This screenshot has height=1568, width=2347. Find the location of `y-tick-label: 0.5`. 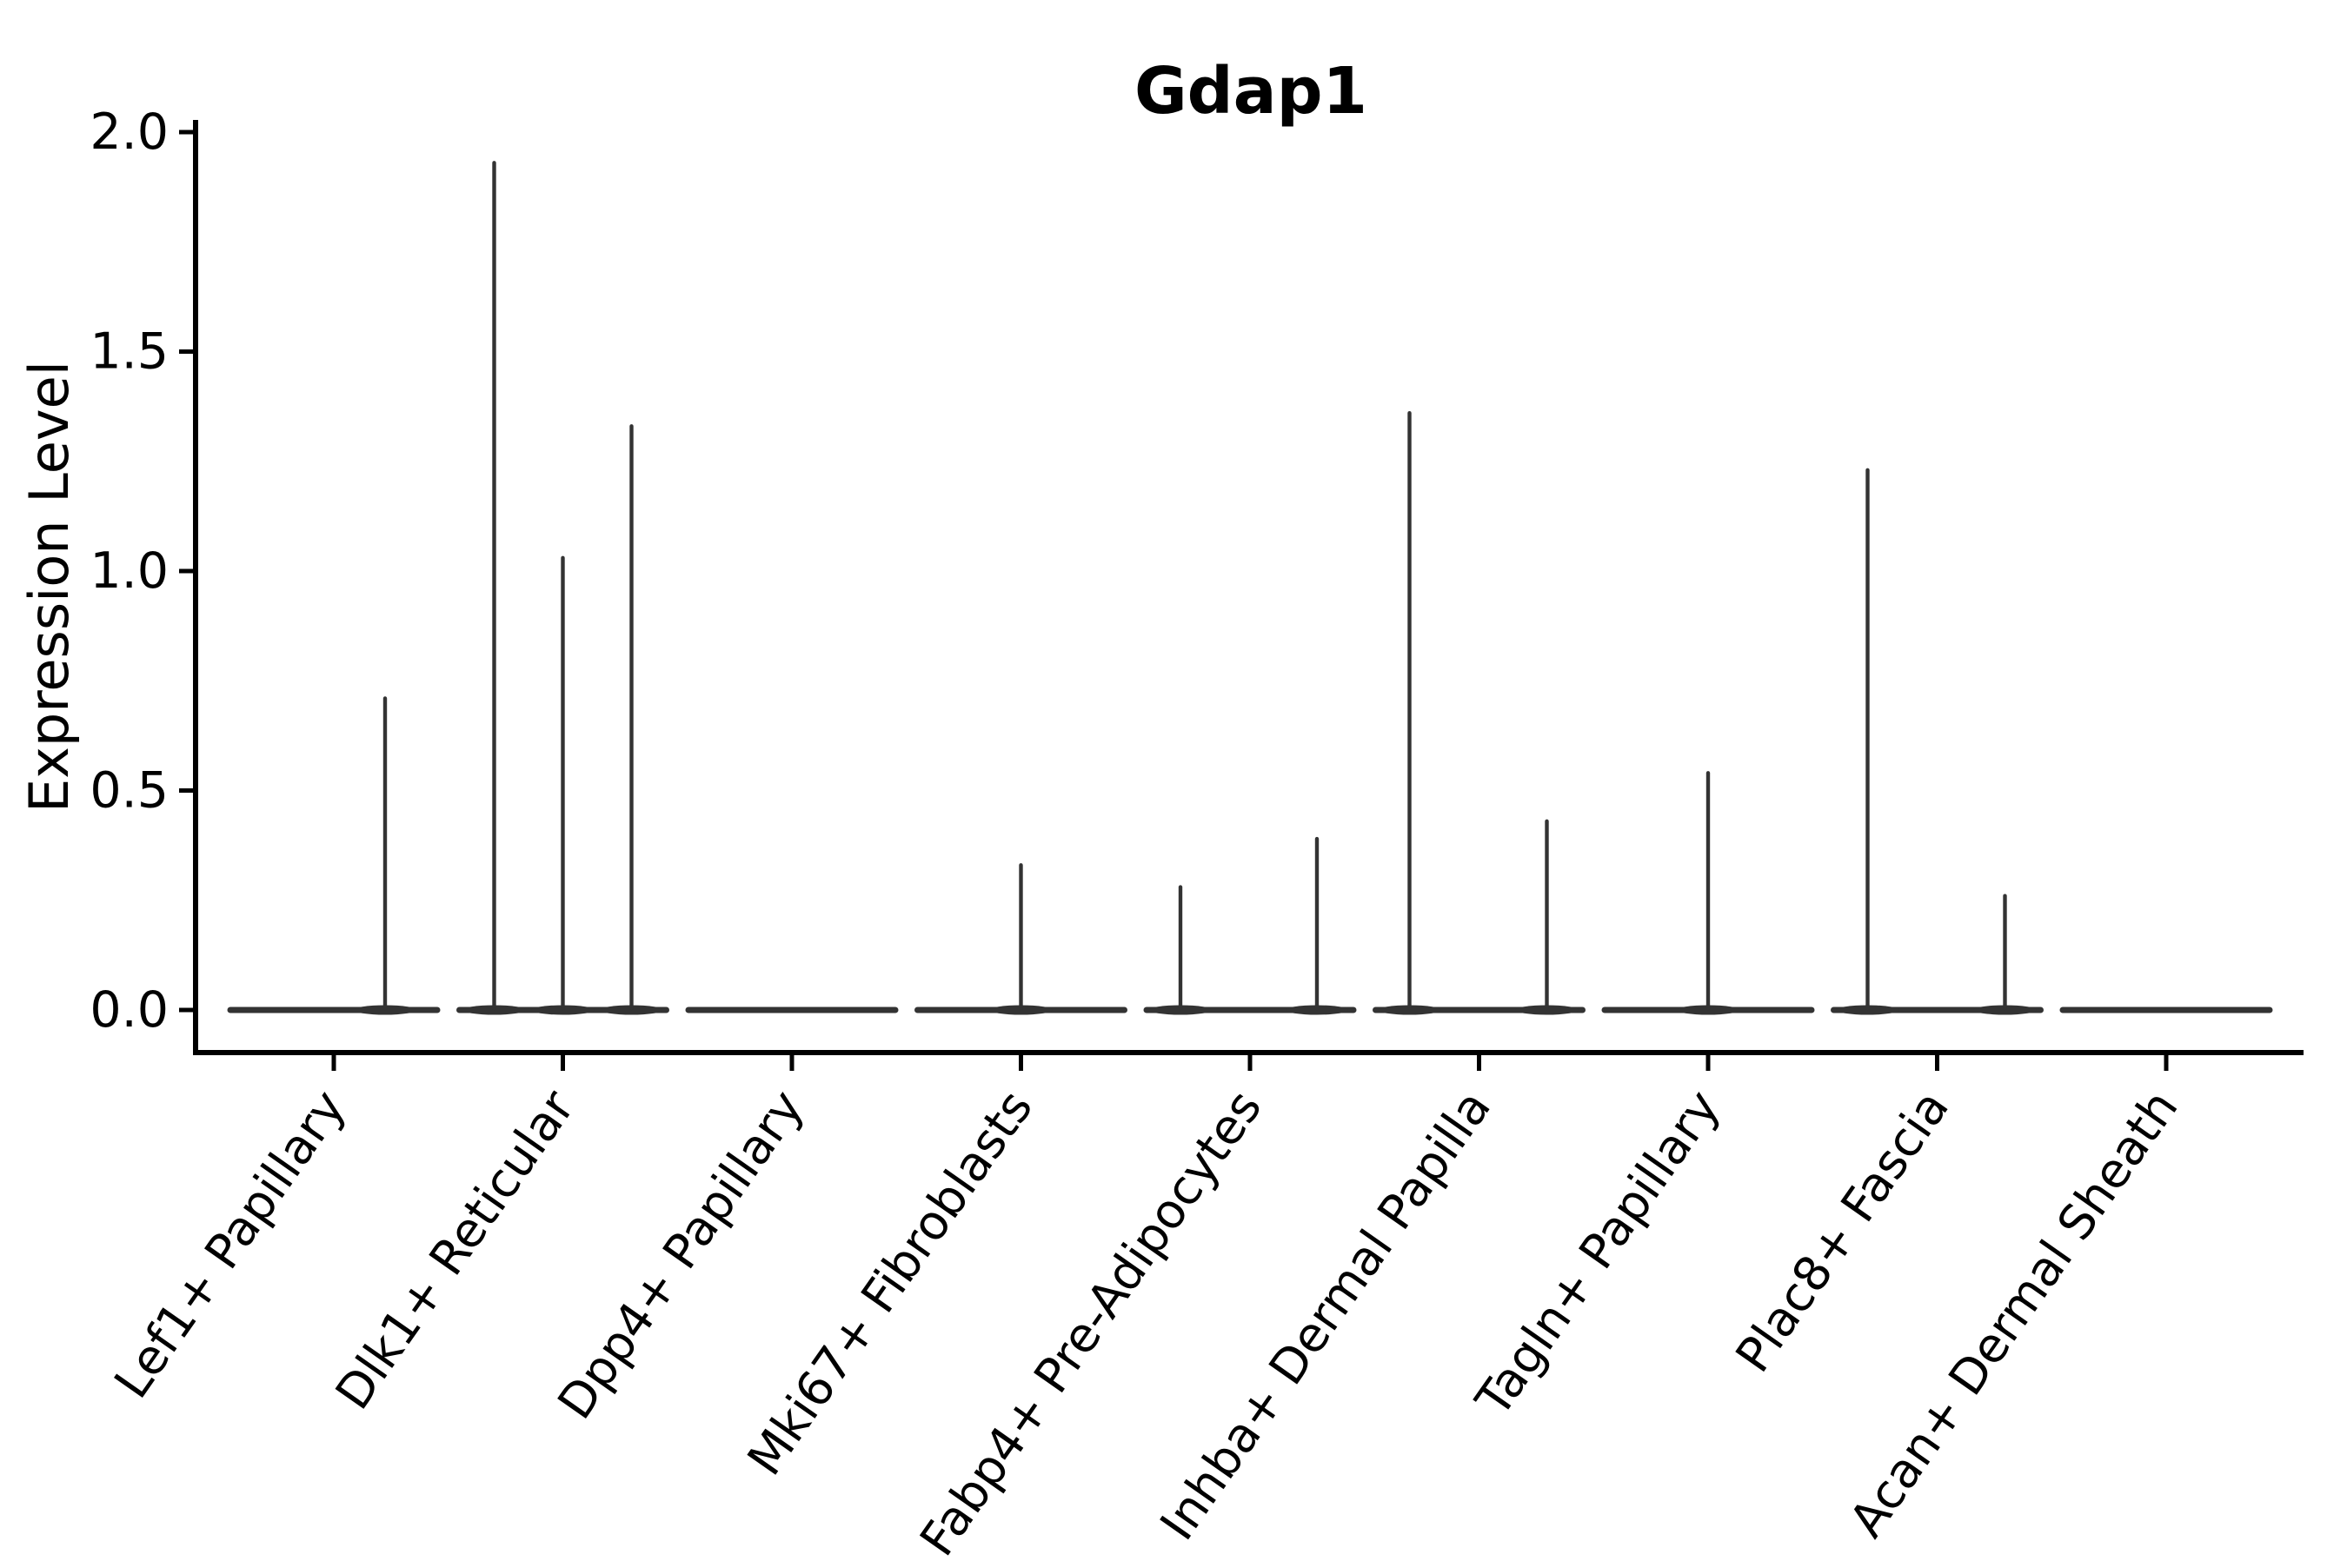

y-tick-label: 0.5 is located at coordinates (129, 791).